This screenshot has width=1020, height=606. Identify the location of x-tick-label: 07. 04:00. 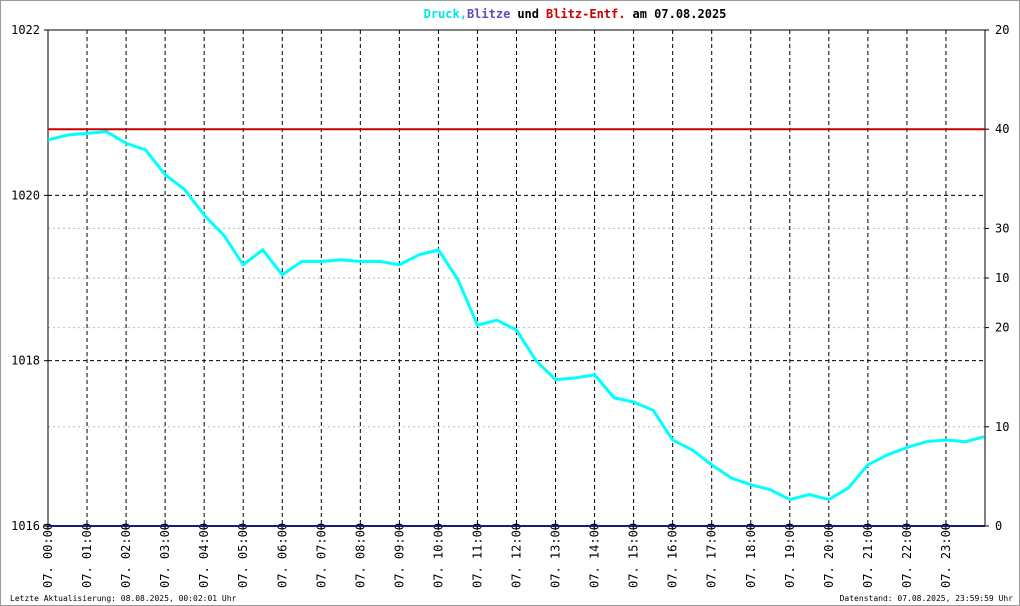
(204, 555).